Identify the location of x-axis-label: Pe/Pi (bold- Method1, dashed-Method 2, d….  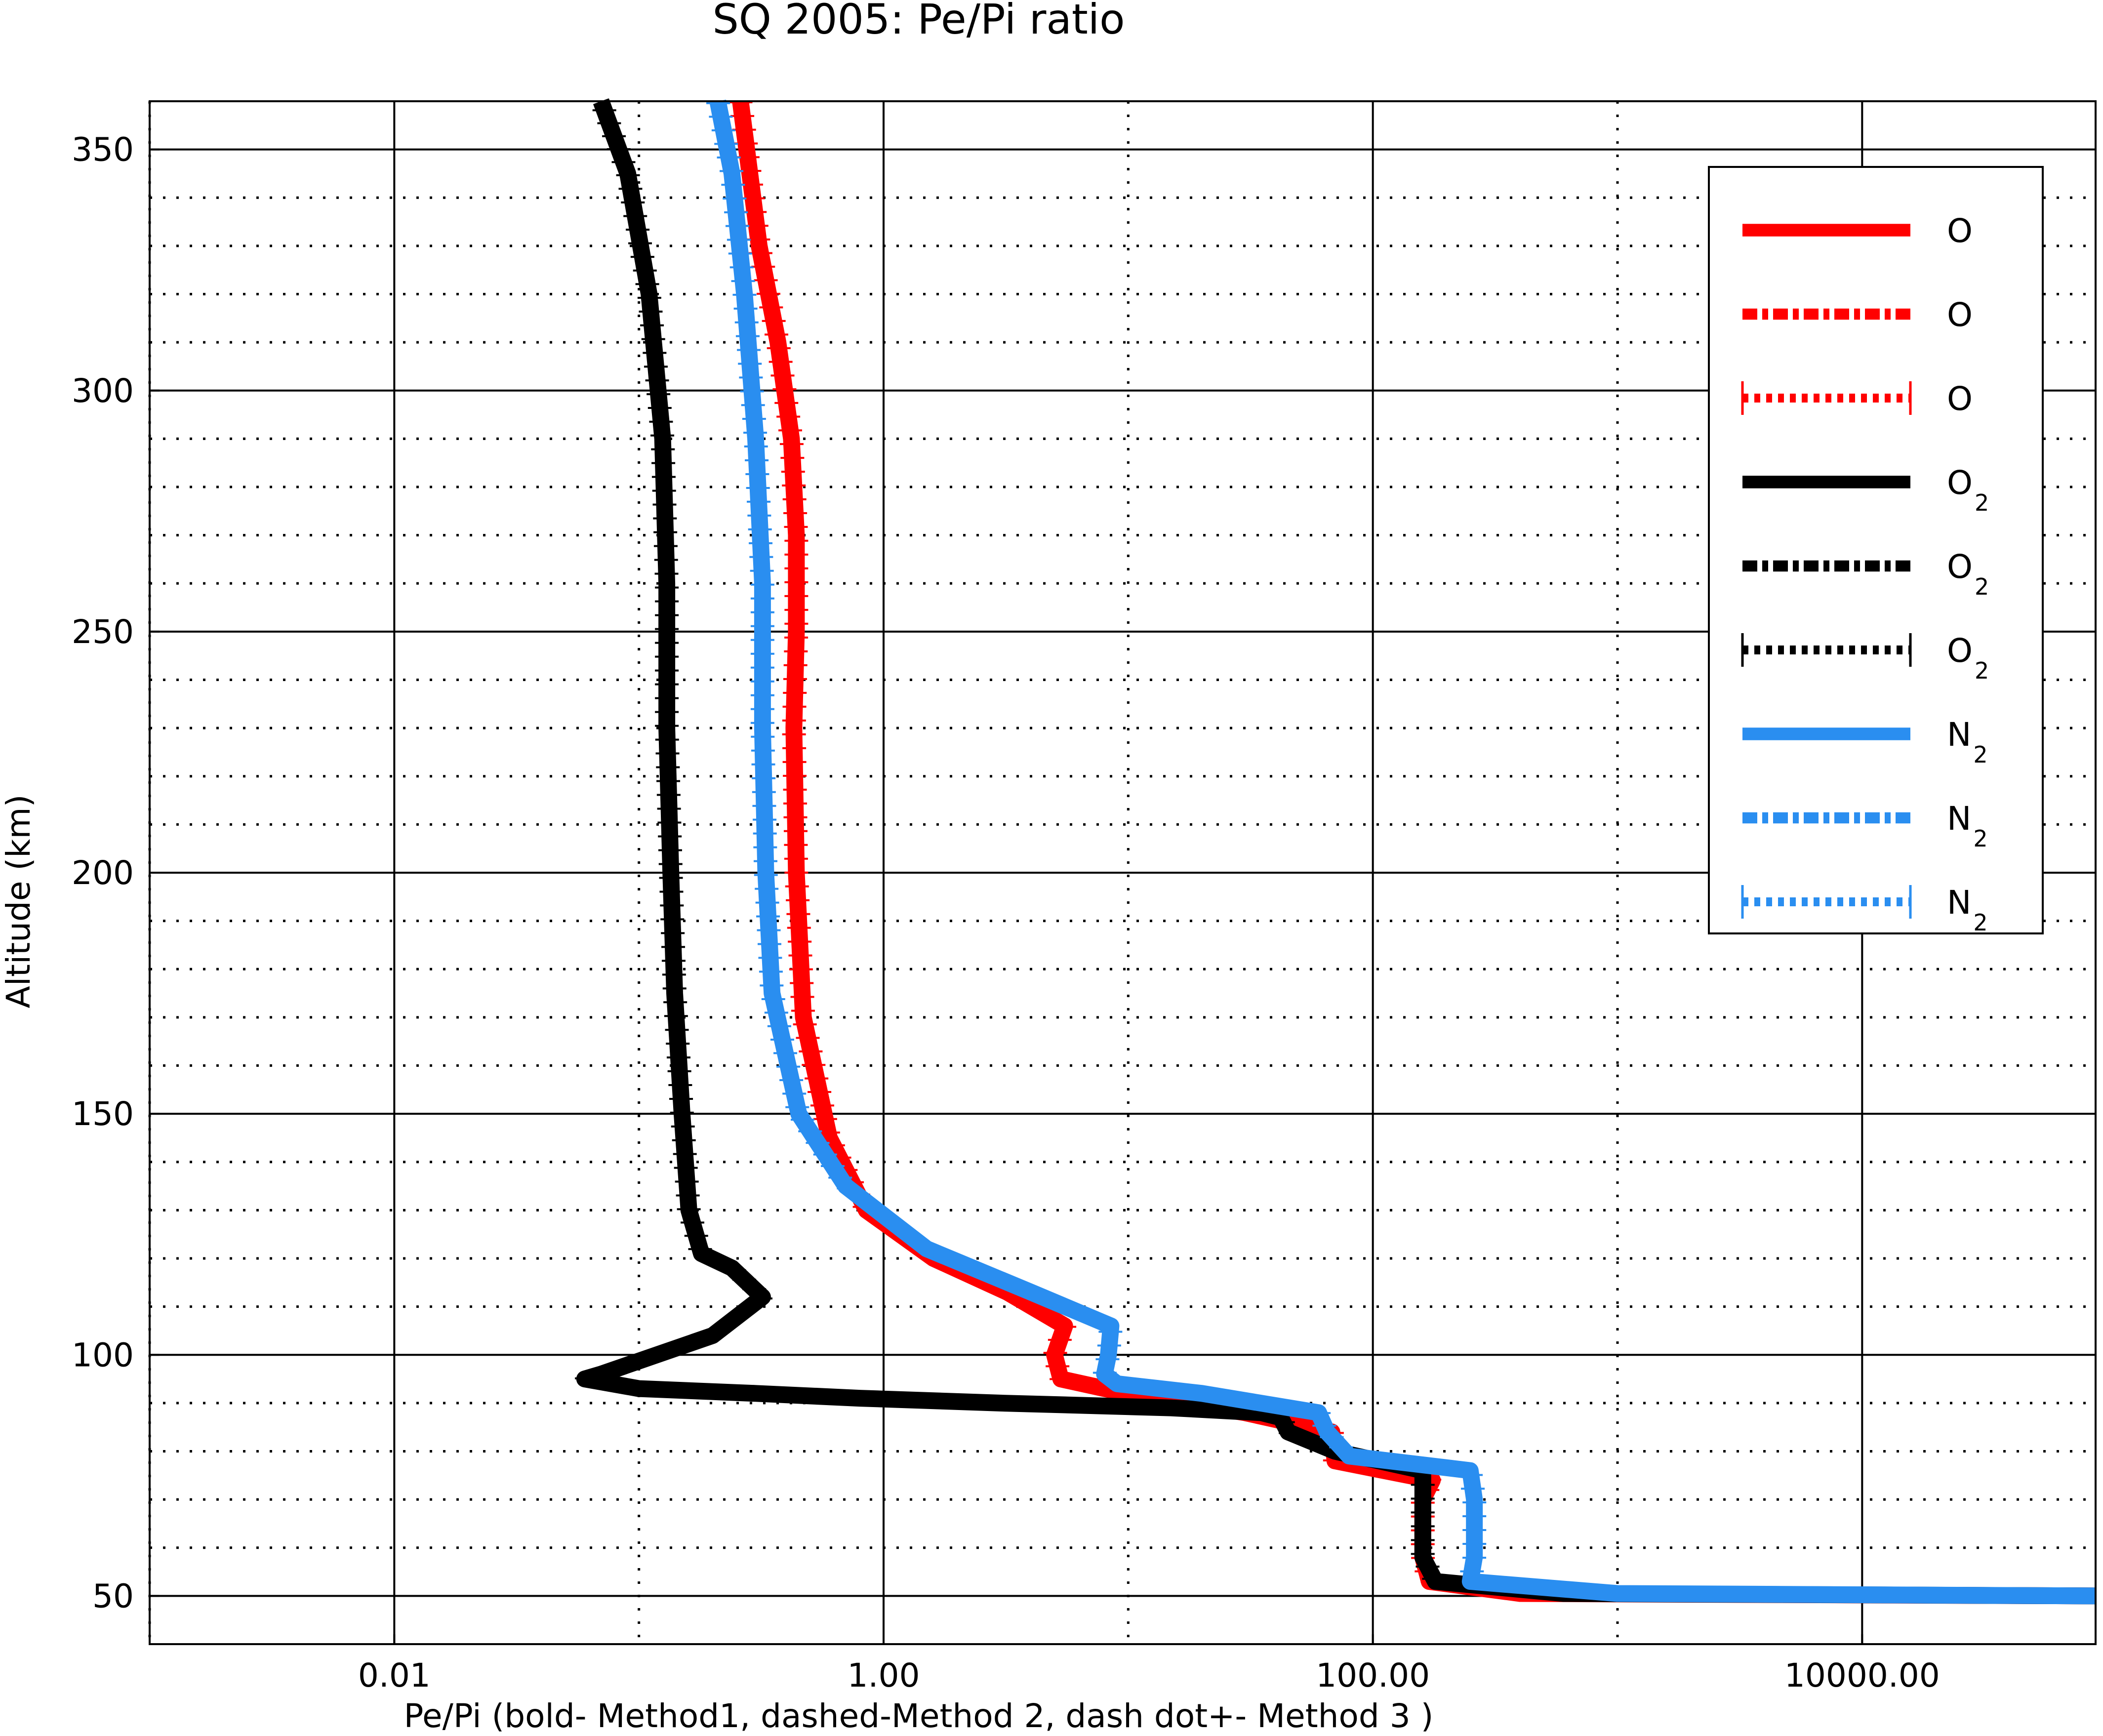
(919, 1716).